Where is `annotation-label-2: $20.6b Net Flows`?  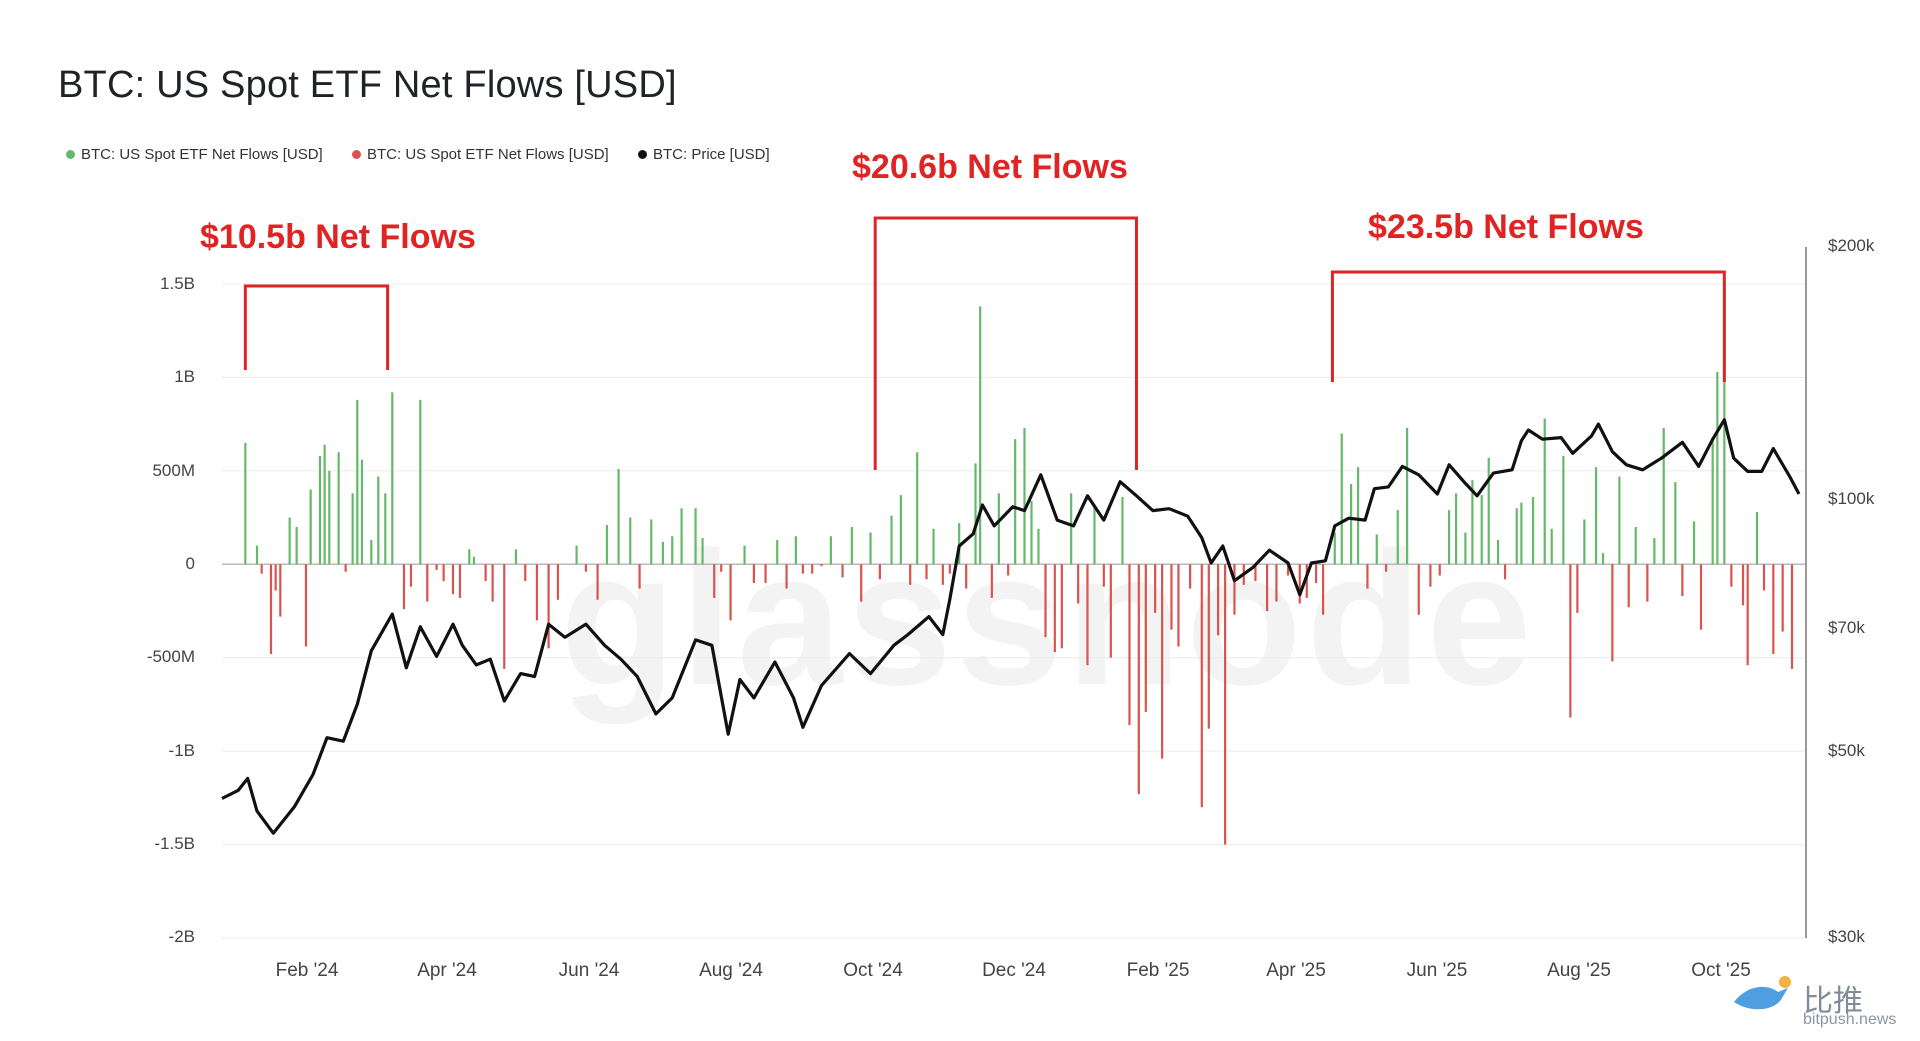 annotation-label-2: $20.6b Net Flows is located at coordinates (990, 167).